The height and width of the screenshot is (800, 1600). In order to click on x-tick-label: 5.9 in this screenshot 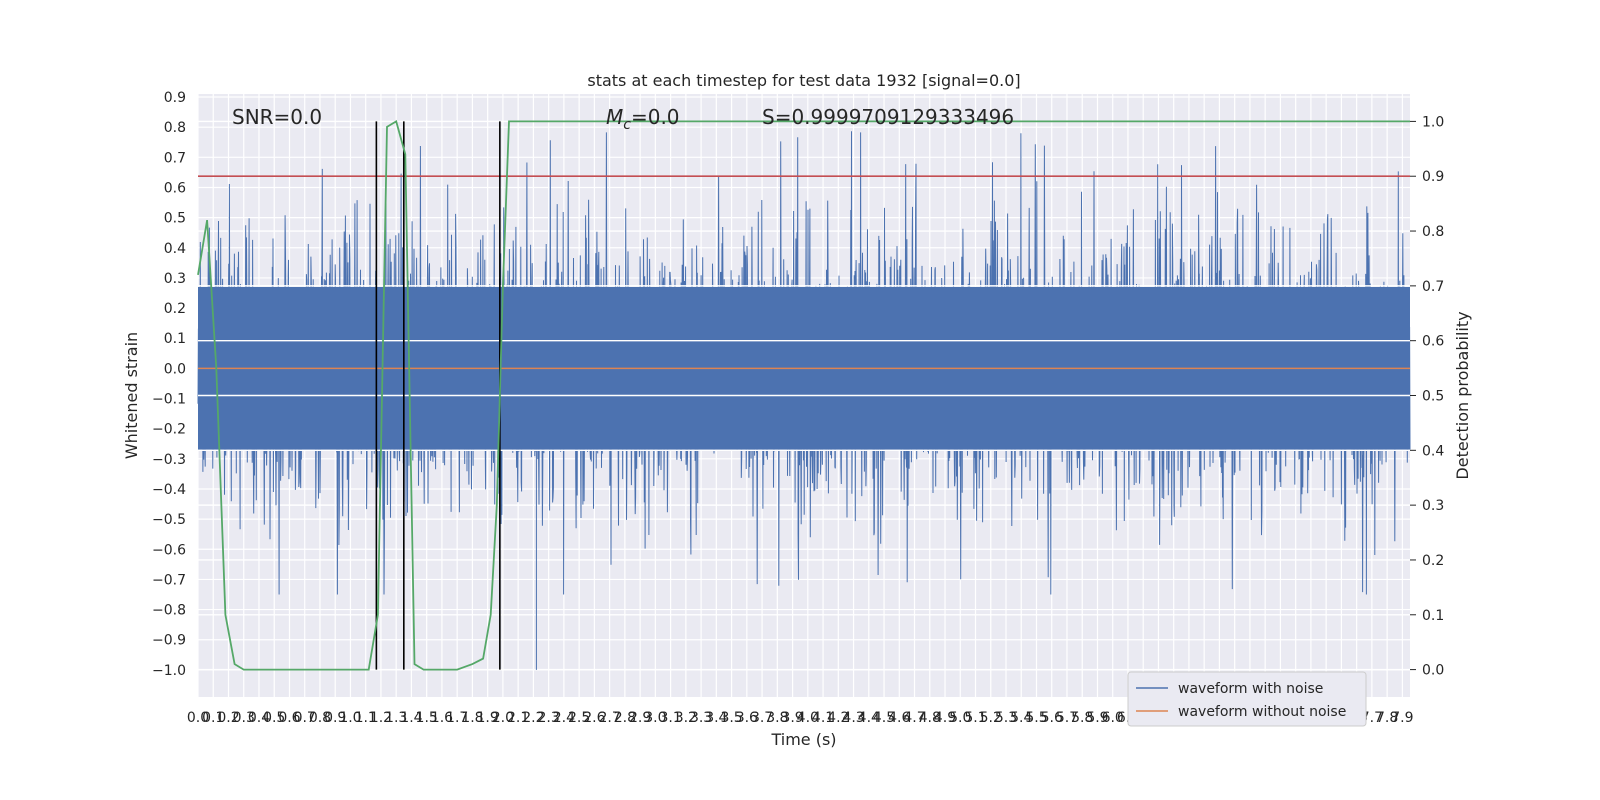, I will do `click(1097, 718)`.